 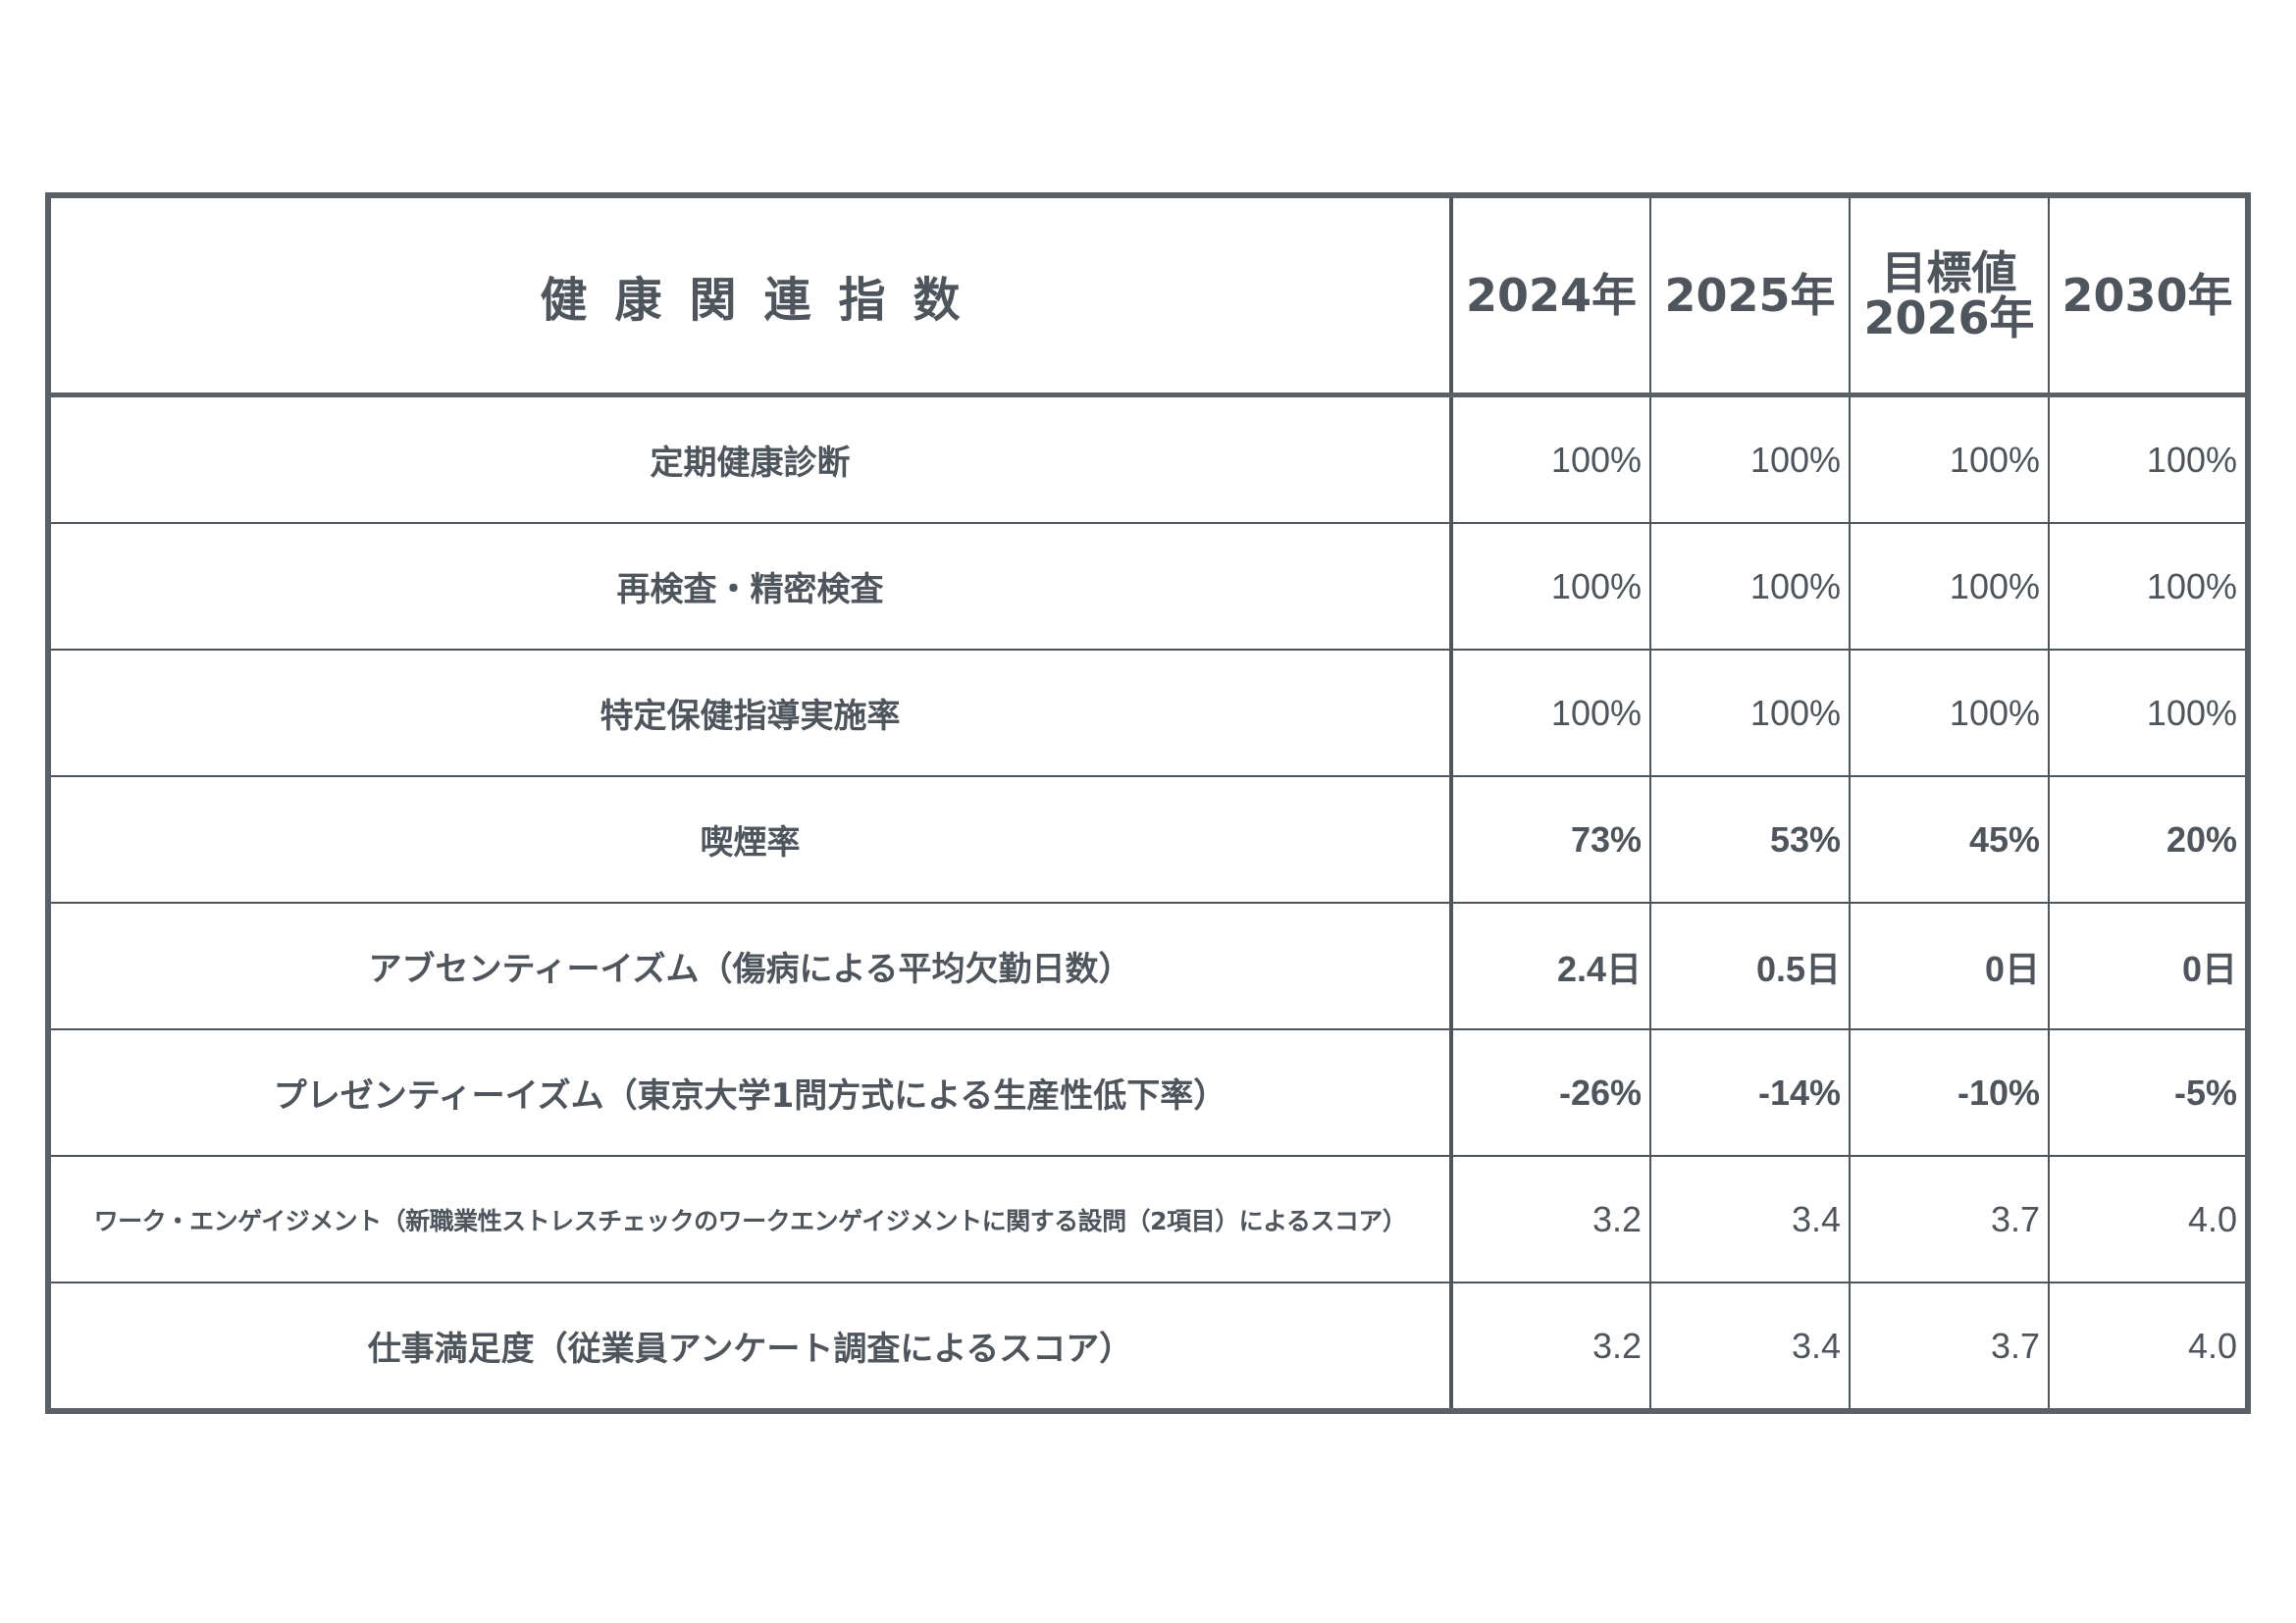 I want to click on table-row: 定期健康診断 100% 100% 100% 100%, so click(x=1148, y=458).